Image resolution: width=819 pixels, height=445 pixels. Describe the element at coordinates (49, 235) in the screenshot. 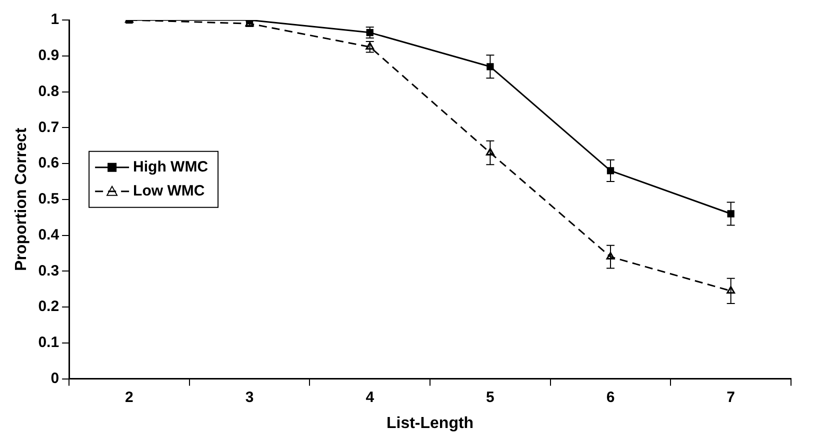

I see `y-tick-label: 0.4` at that location.